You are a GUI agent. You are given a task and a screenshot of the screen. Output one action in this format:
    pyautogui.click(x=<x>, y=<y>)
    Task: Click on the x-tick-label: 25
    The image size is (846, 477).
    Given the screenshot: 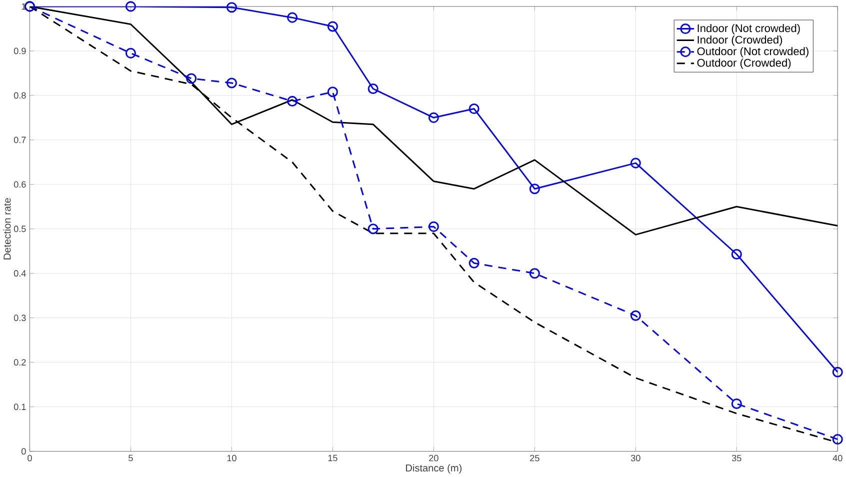 What is the action you would take?
    pyautogui.click(x=535, y=458)
    